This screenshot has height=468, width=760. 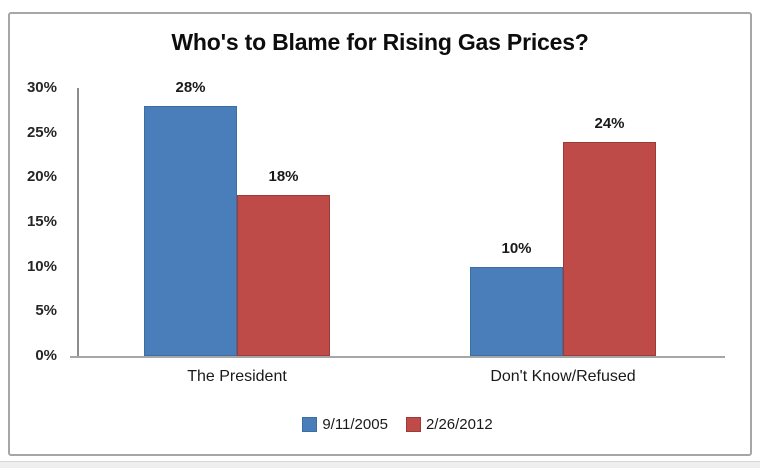 What do you see at coordinates (41, 266) in the screenshot?
I see `y-tick-label: 10%` at bounding box center [41, 266].